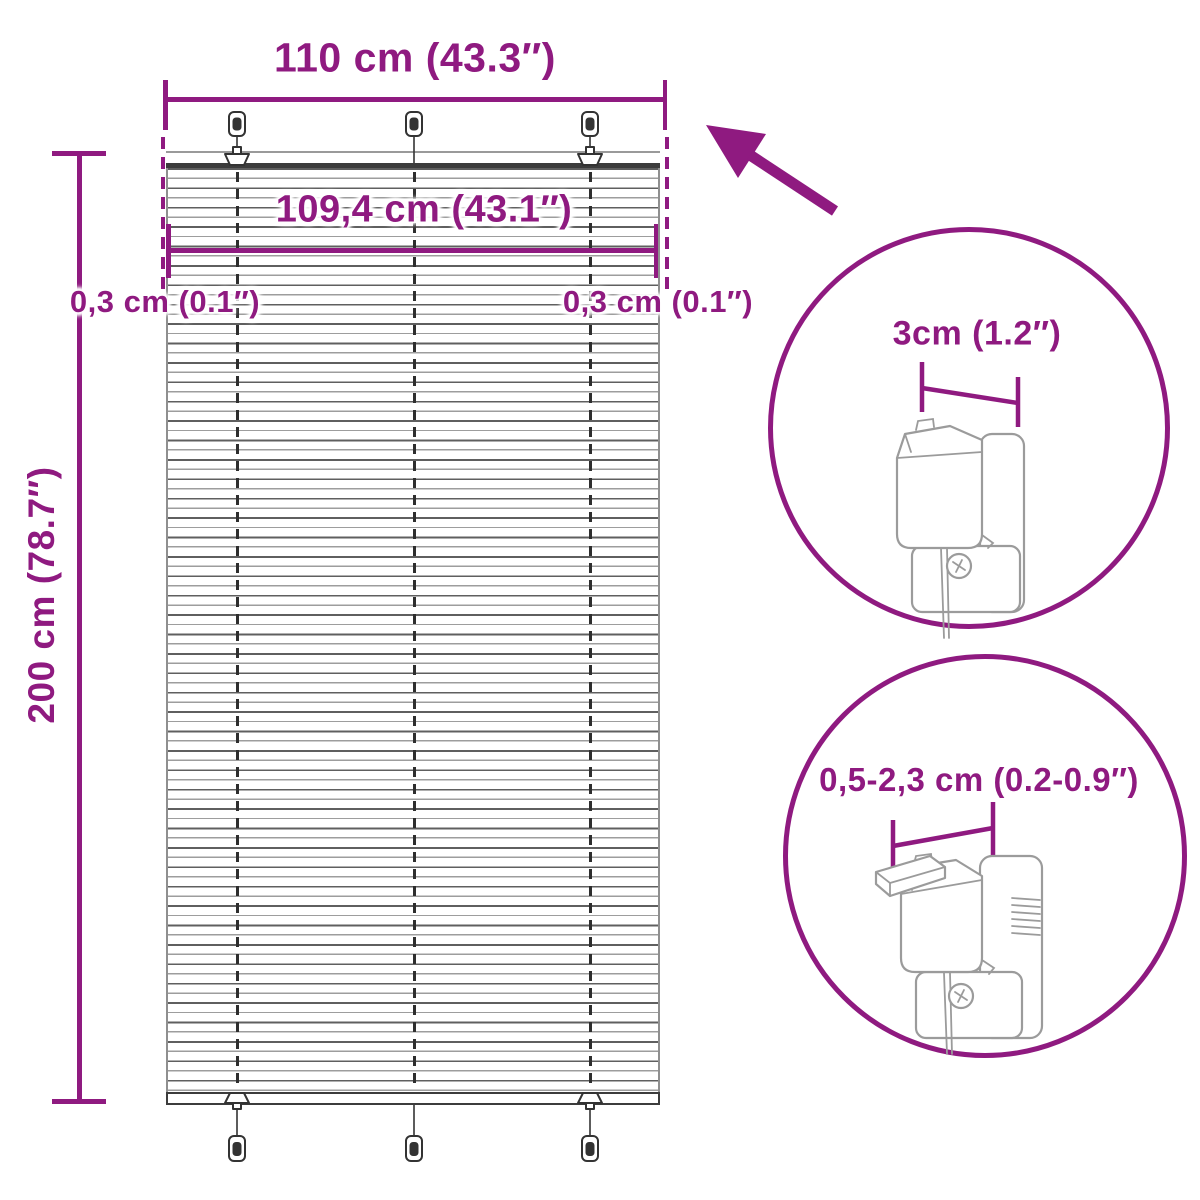  Describe the element at coordinates (413, 1098) in the screenshot. I see `bottom-rail` at that location.